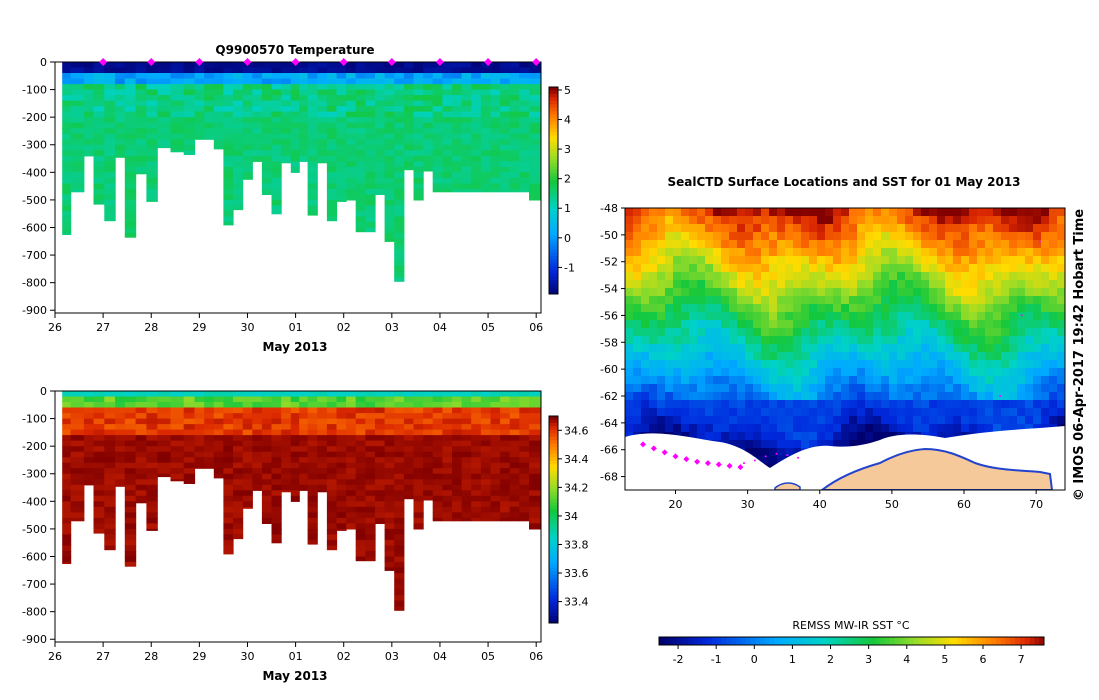 This screenshot has height=700, width=1099. Describe the element at coordinates (855, 500) in the screenshot. I see `sst-map-x-axis: 20 30 40 50 60 70` at that location.